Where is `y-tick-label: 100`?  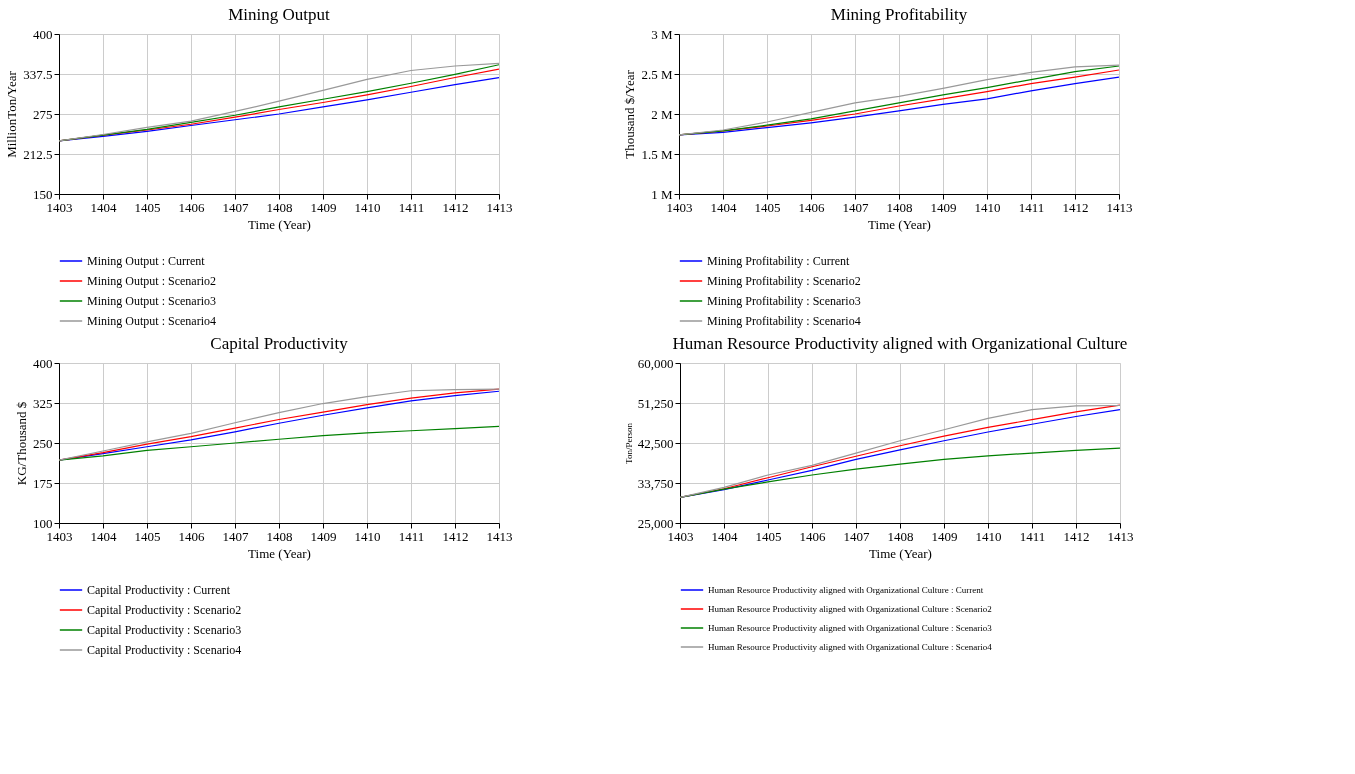 y-tick-label: 100 is located at coordinates (43, 523).